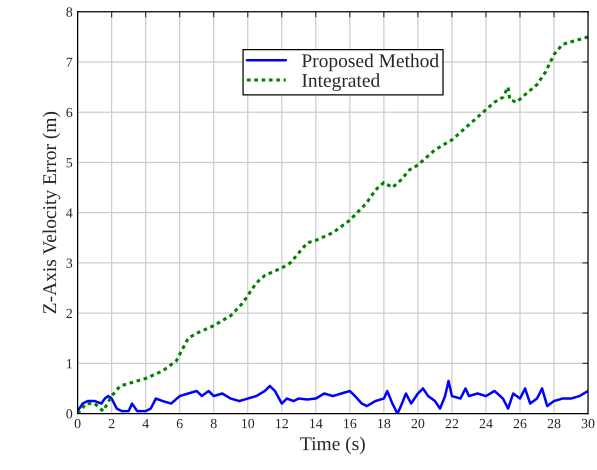 The width and height of the screenshot is (597, 470). I want to click on y-tick-label: 6, so click(69, 113).